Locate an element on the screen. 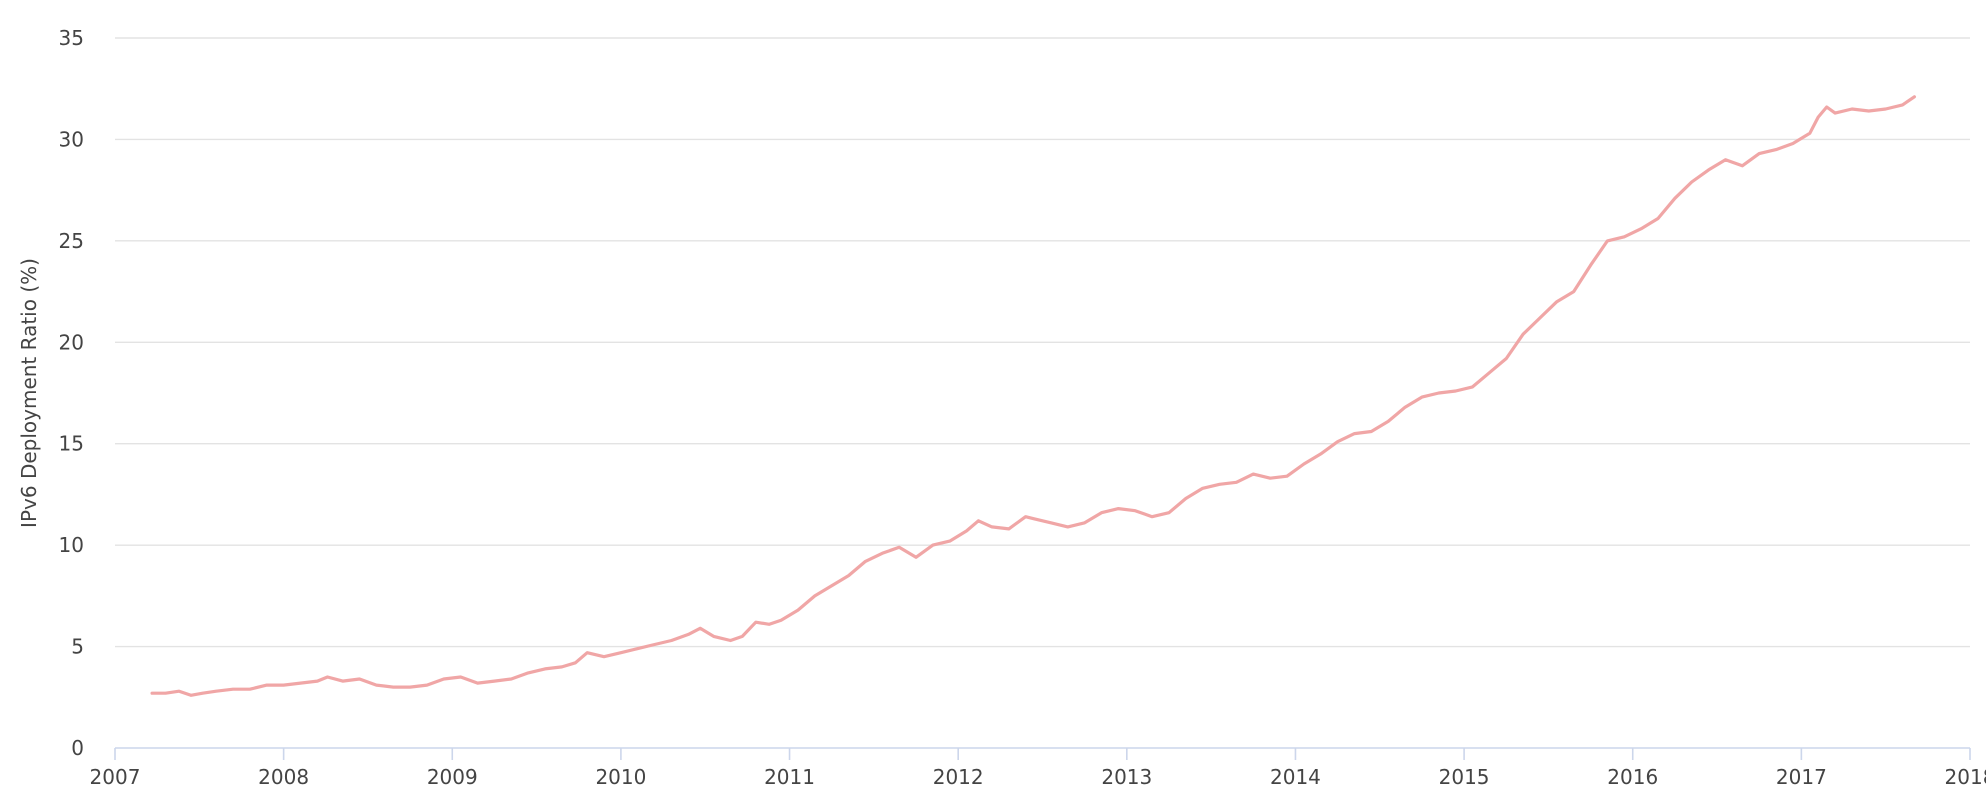 The height and width of the screenshot is (810, 1986). x-tick-label: 2012 is located at coordinates (958, 777).